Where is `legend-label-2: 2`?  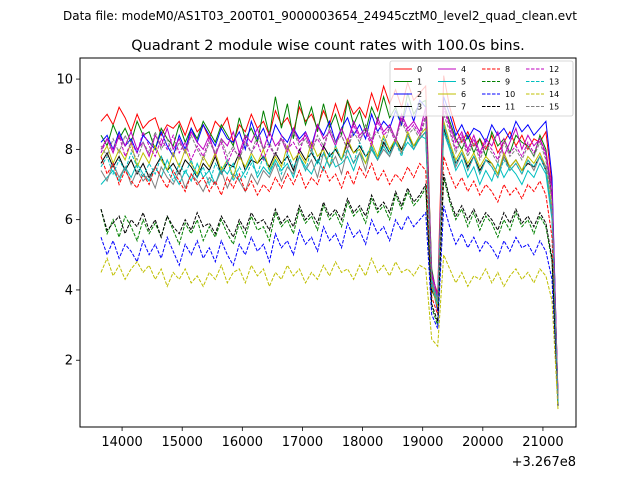 legend-label-2: 2 is located at coordinates (419, 94).